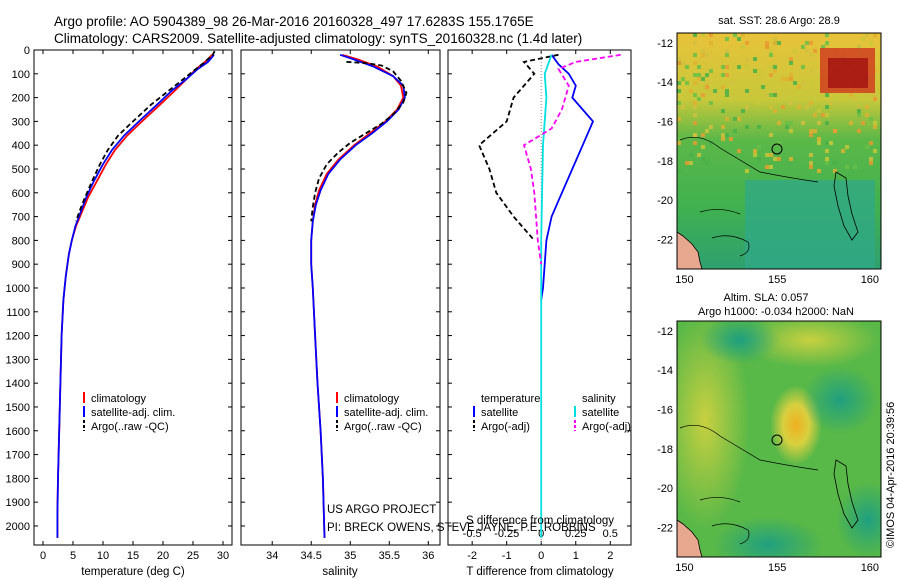  What do you see at coordinates (18, 527) in the screenshot?
I see `depth-tick-label: 2000` at bounding box center [18, 527].